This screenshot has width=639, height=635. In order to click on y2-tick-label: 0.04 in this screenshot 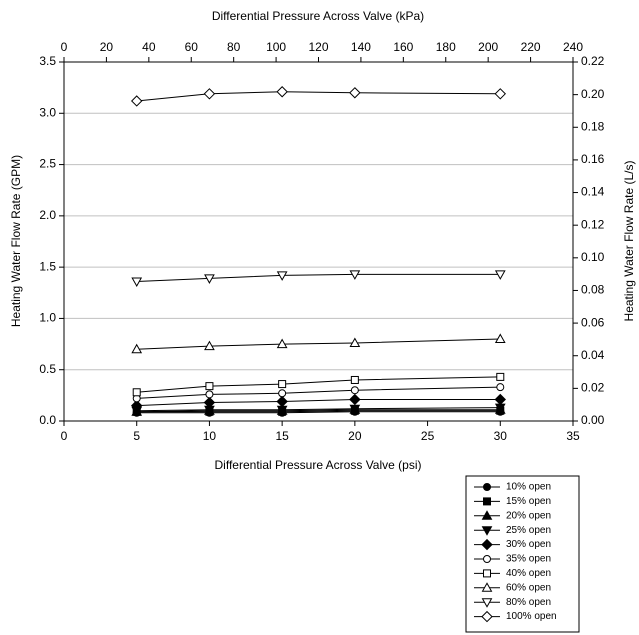, I will do `click(593, 355)`.